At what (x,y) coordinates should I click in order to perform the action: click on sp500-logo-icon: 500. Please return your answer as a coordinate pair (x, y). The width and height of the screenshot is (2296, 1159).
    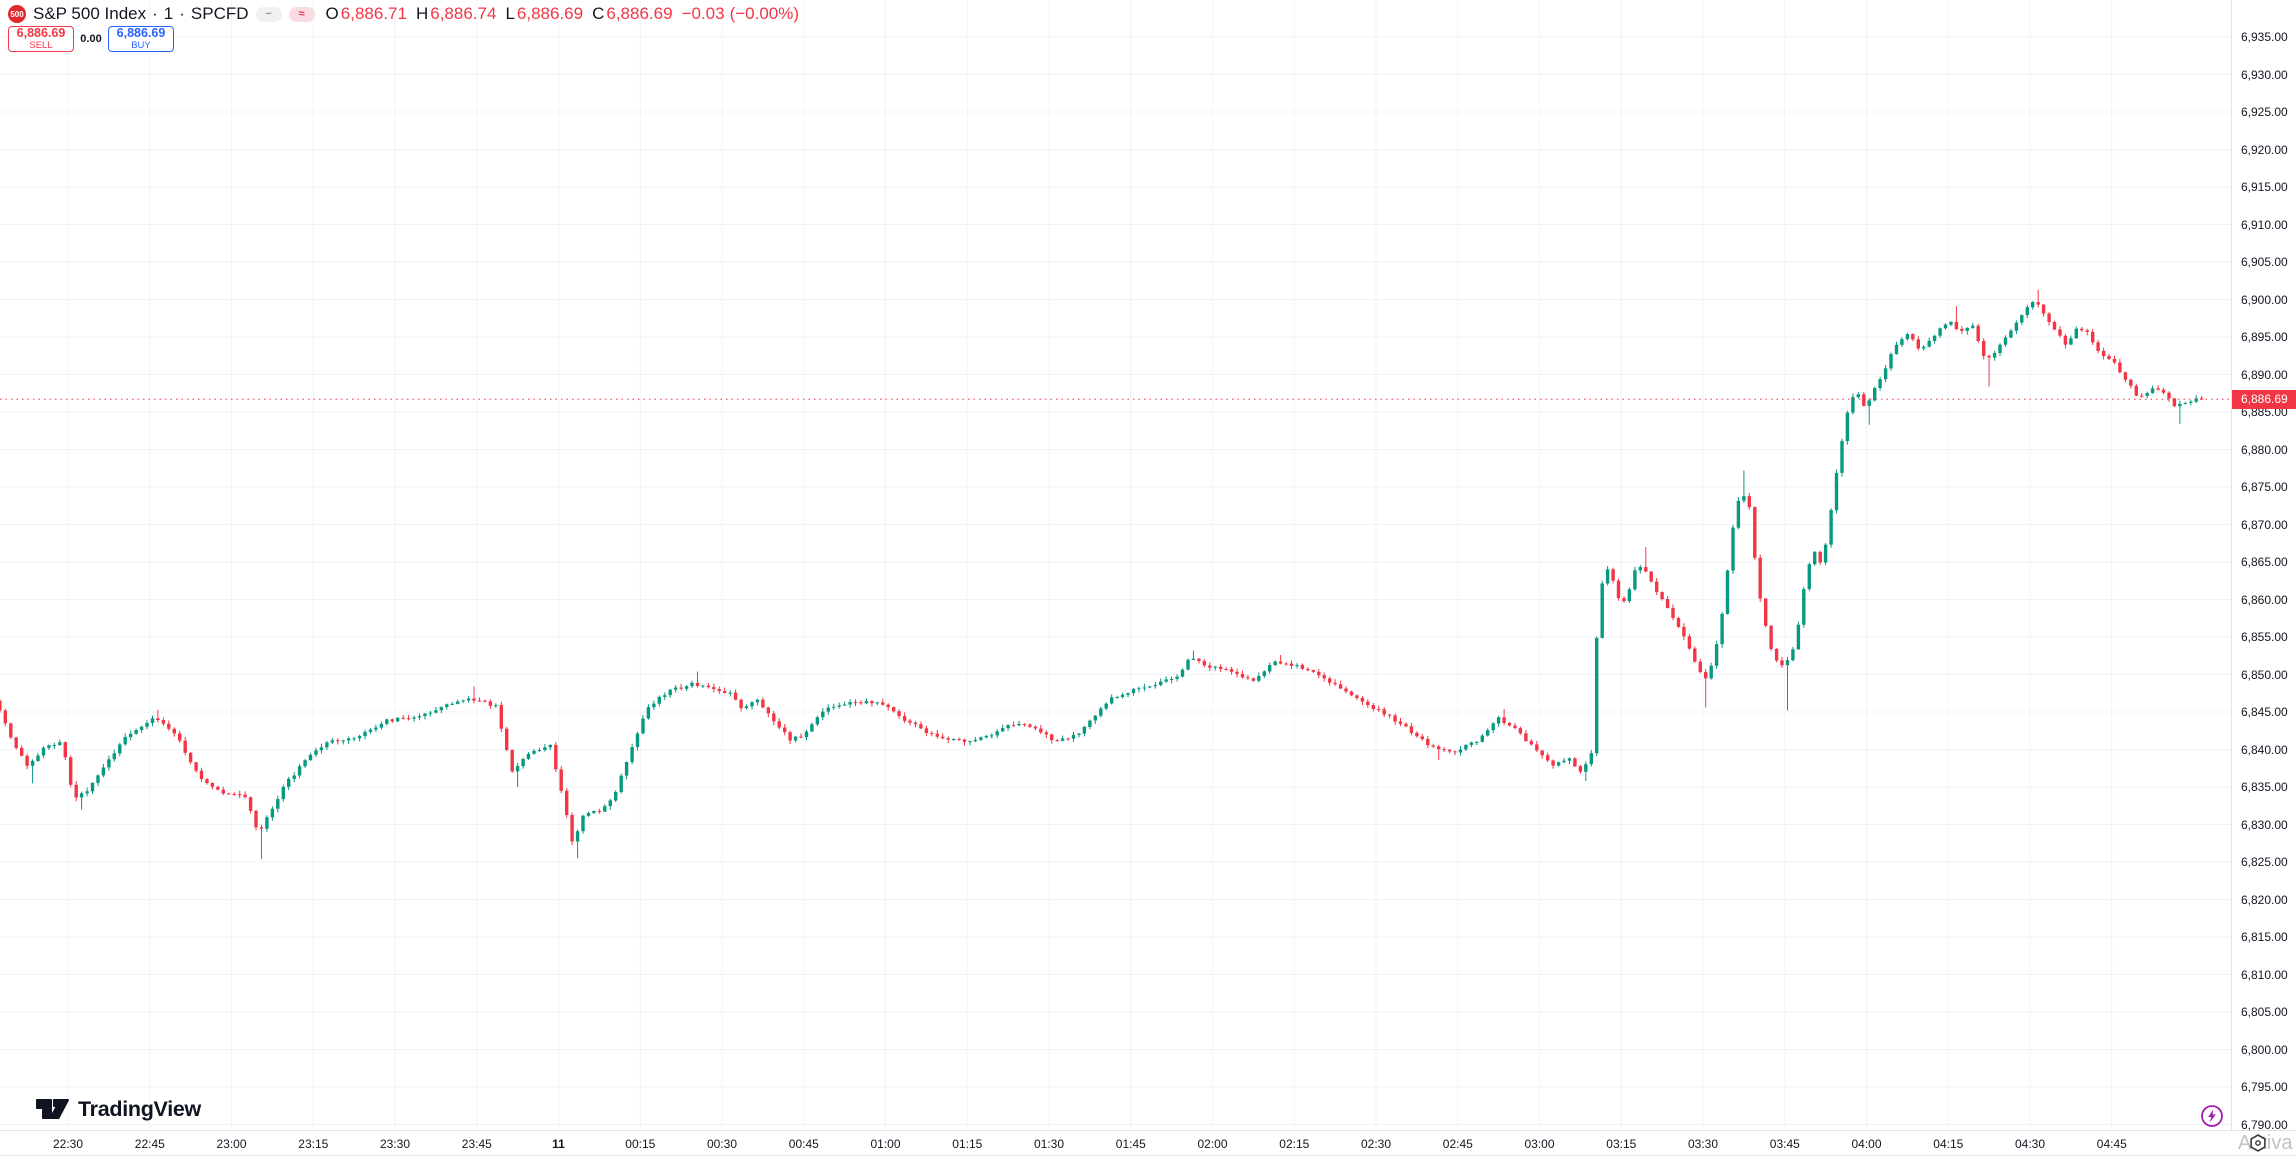
    Looking at the image, I should click on (17, 14).